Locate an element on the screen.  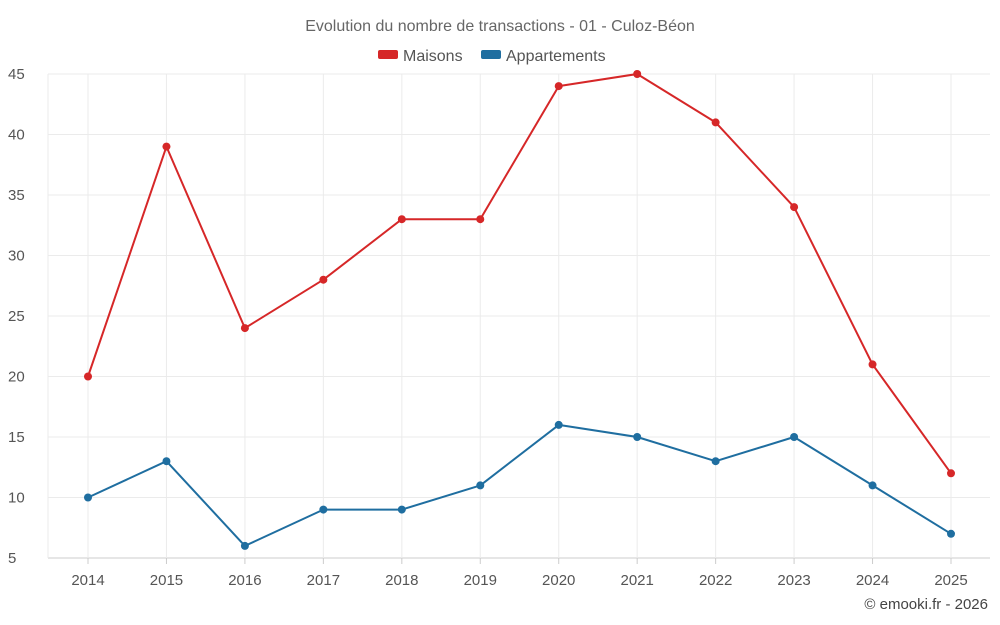
y-tick-label: 35 is located at coordinates (16, 195).